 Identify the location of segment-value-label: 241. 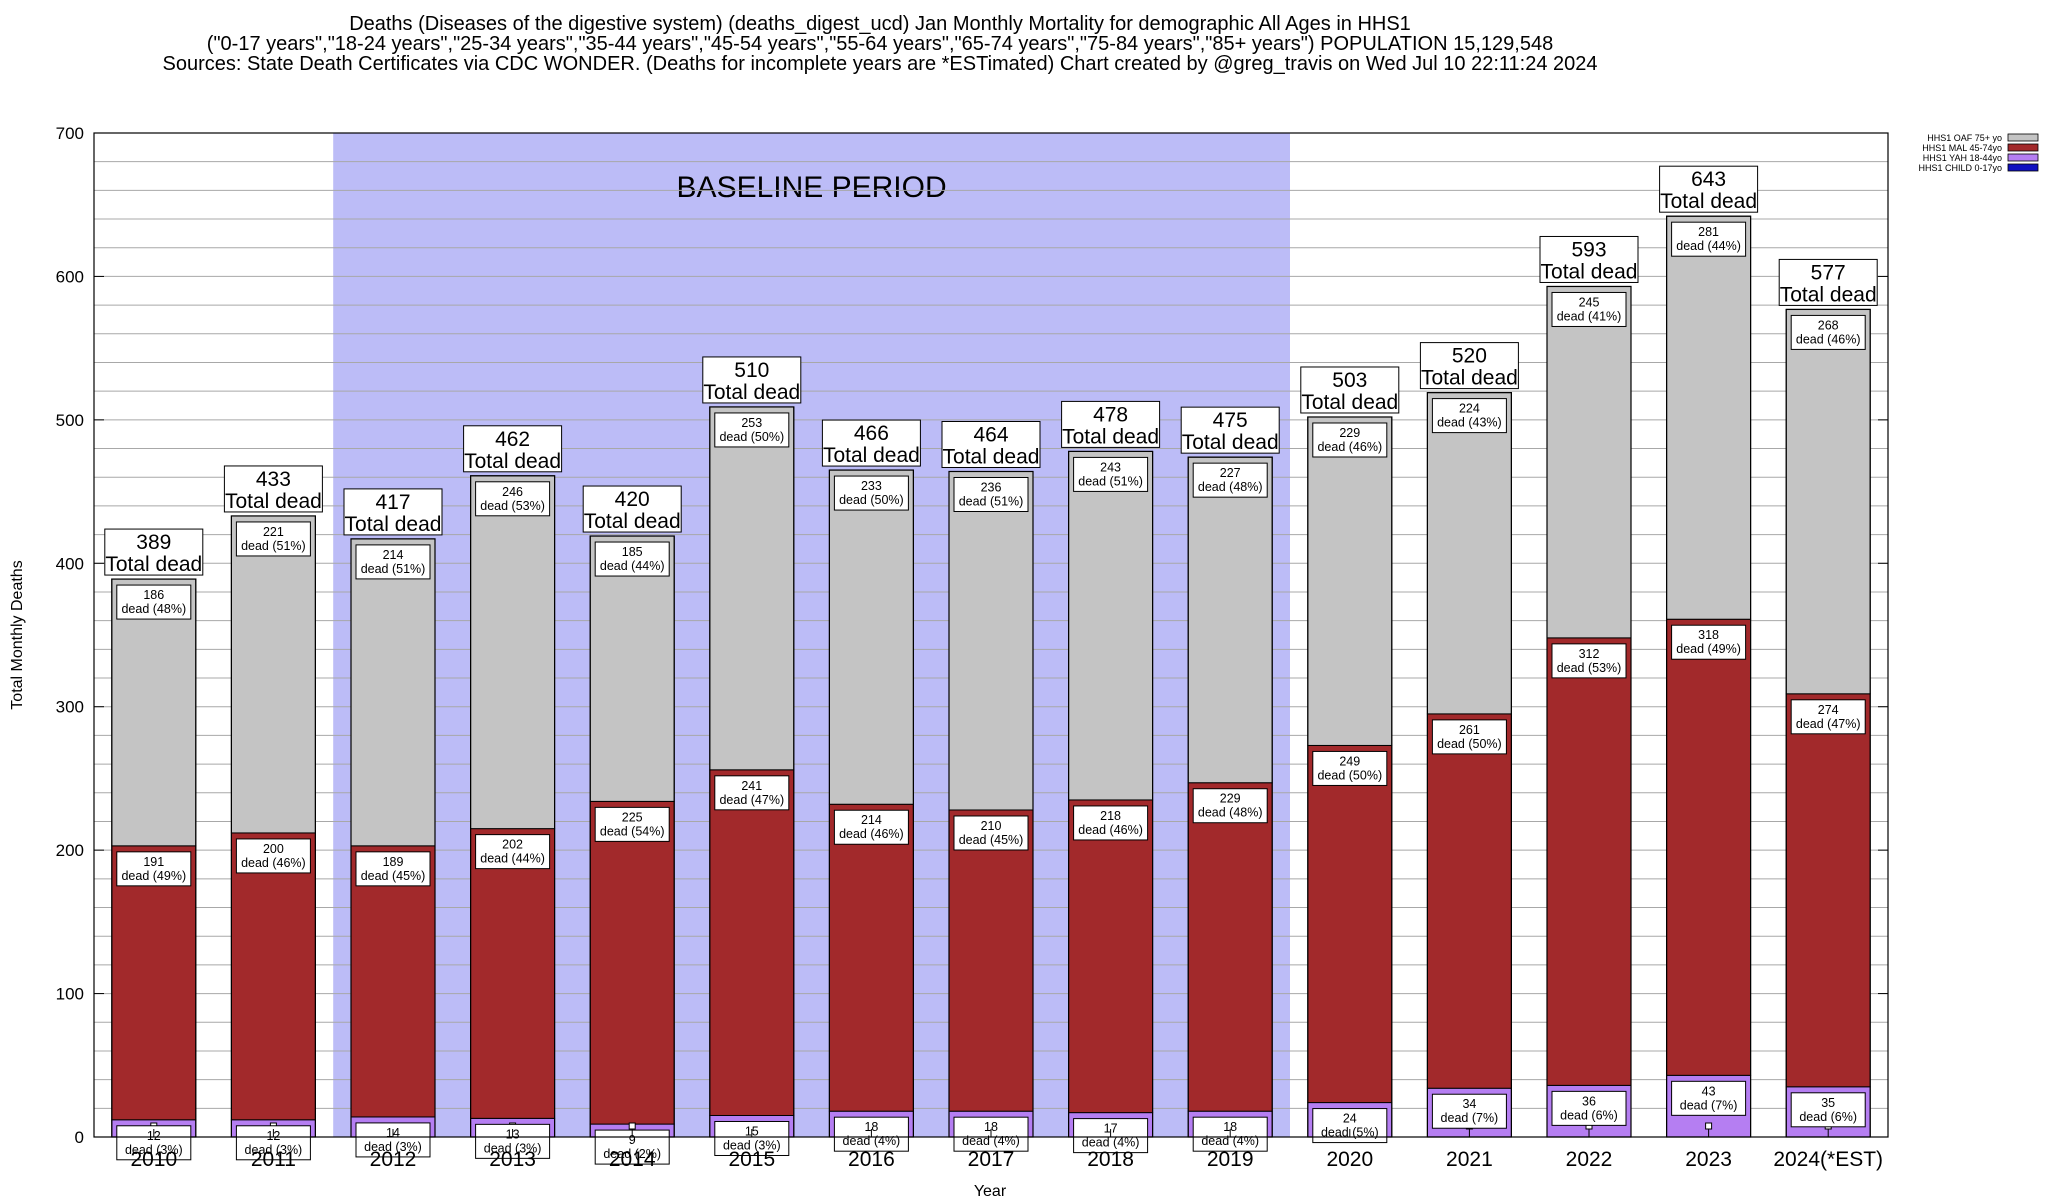
(751, 786).